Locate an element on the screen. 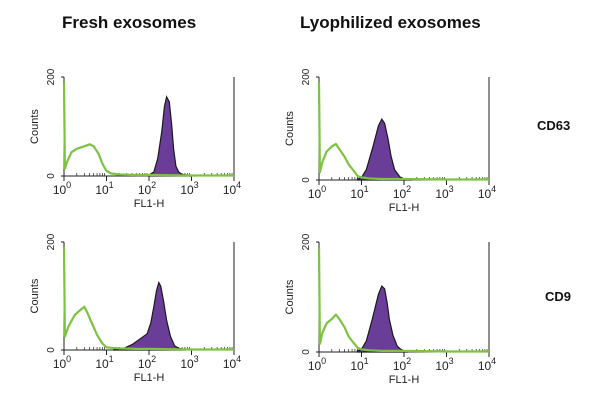 The height and width of the screenshot is (411, 591). histogram-fresh-cd63: 10⁰ 10¹ 10² 10³ 10⁴ FL1-H 0 200 Counts is located at coordinates (135, 139).